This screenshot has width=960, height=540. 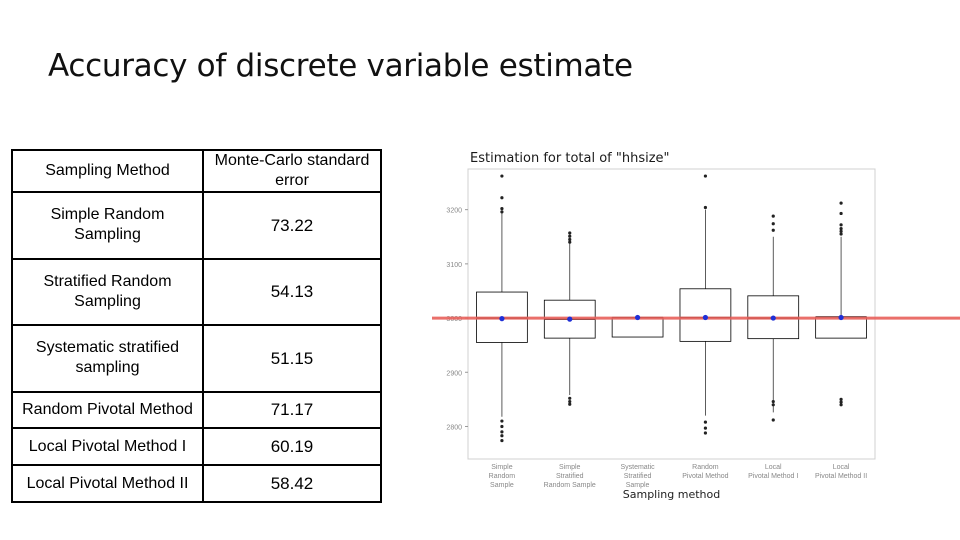 What do you see at coordinates (107, 483) in the screenshot?
I see `table-cell-method: Local Pivotal Method II` at bounding box center [107, 483].